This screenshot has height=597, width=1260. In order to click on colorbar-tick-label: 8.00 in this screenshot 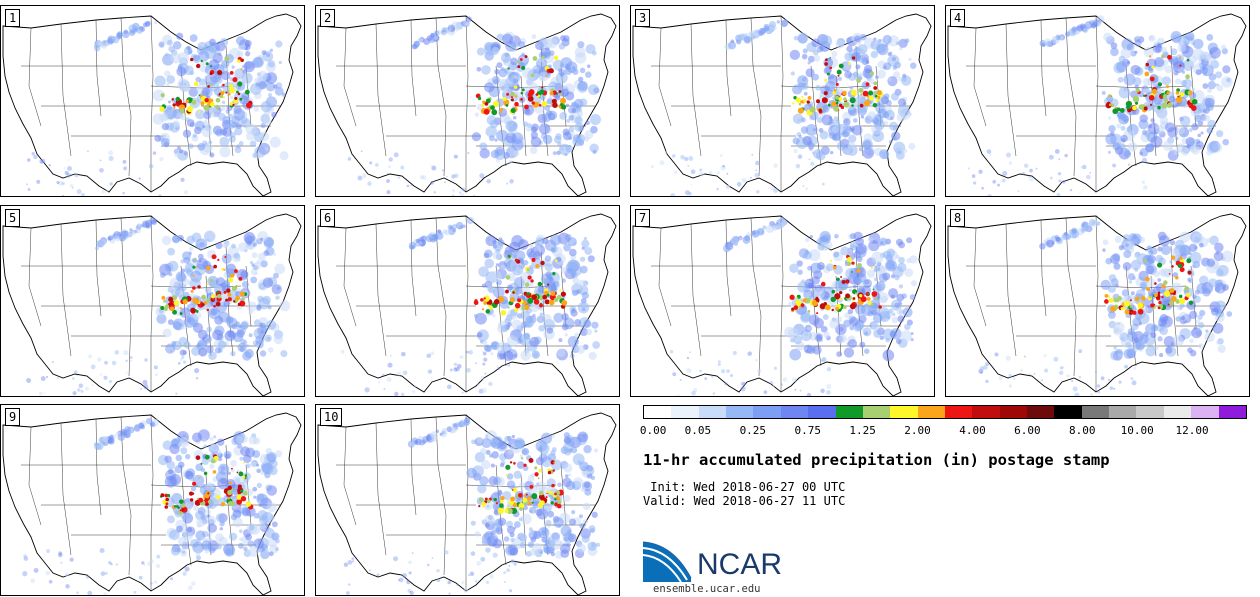, I will do `click(1082, 430)`.